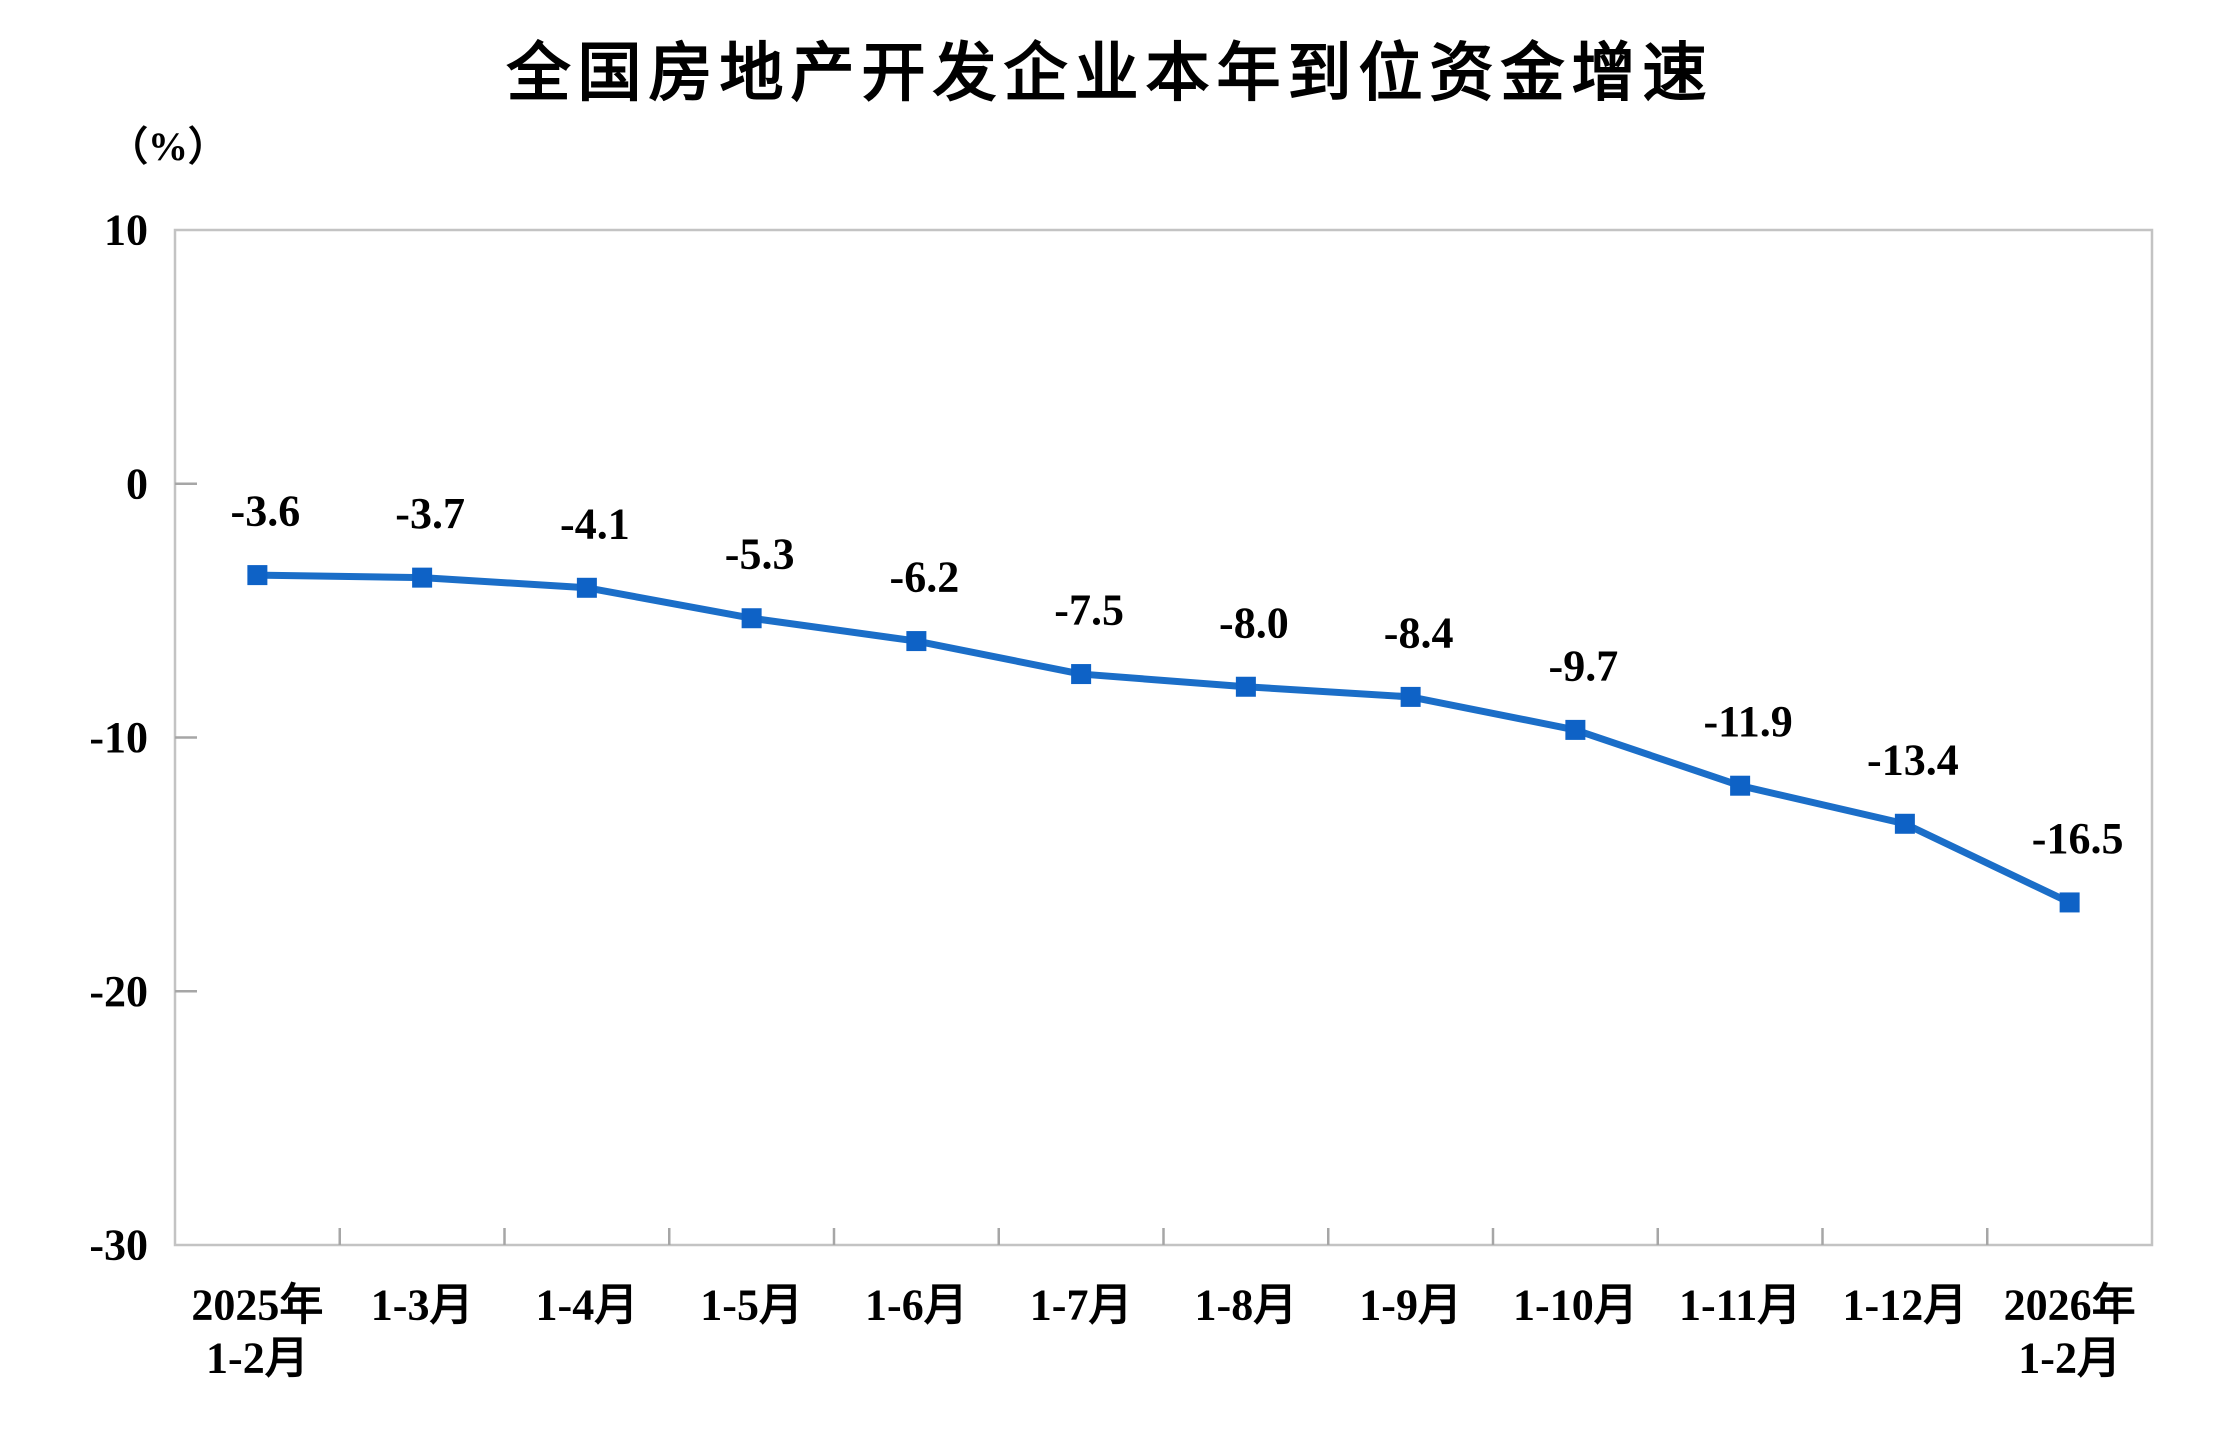  What do you see at coordinates (1254, 622) in the screenshot?
I see `data-point-label: -8.0` at bounding box center [1254, 622].